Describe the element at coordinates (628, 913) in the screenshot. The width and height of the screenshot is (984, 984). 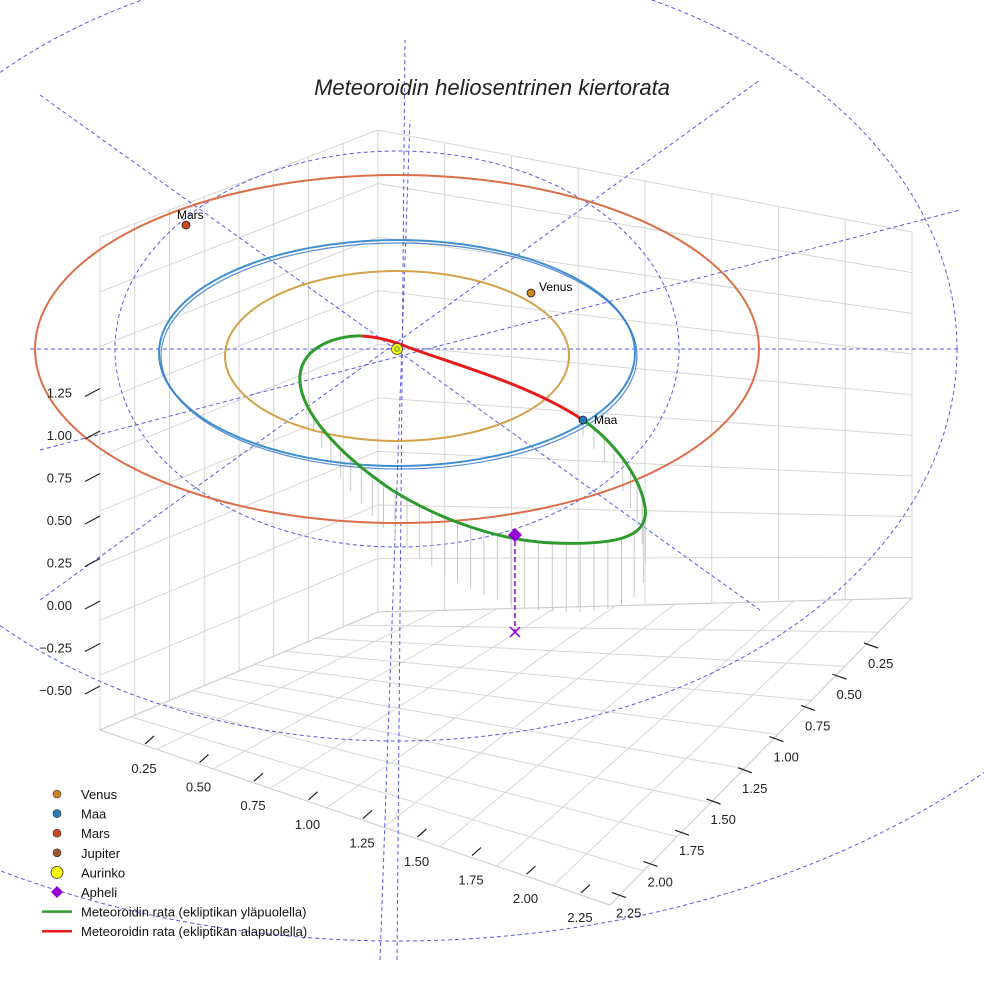
I see `y-tick-label: 2.25` at that location.